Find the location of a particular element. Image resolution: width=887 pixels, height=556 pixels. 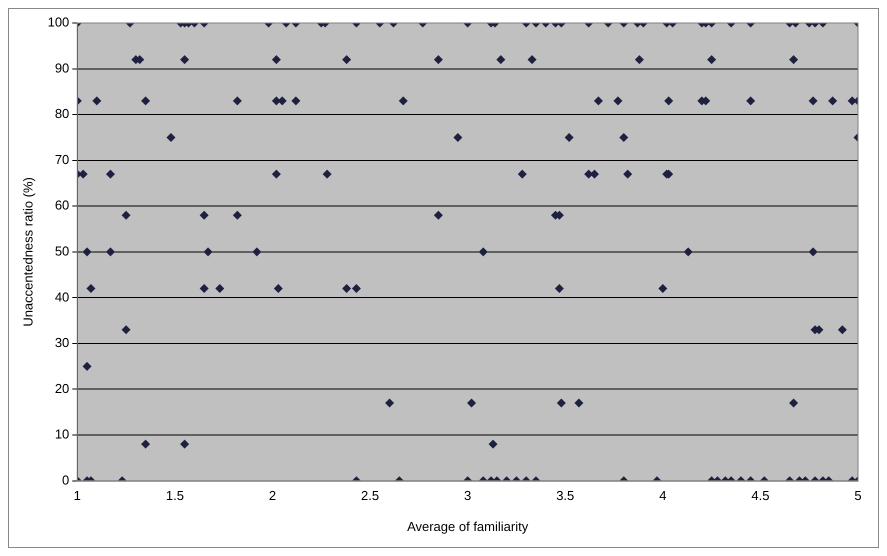

y-axis-title: Unaccentedness ratio (%) is located at coordinates (28, 252).